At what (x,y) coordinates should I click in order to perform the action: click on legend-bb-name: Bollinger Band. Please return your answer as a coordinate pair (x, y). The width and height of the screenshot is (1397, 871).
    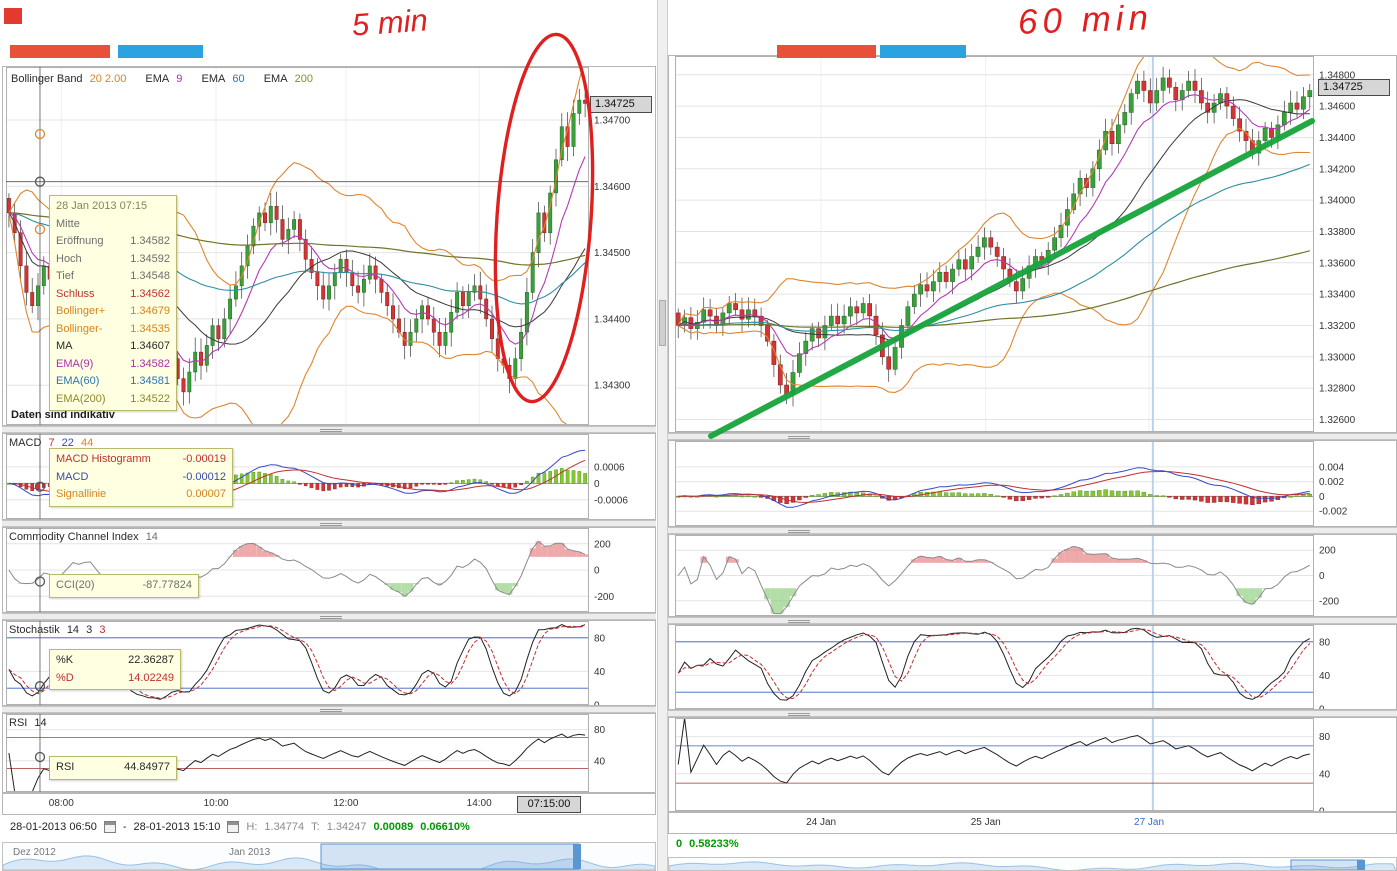
    Looking at the image, I should click on (47, 79).